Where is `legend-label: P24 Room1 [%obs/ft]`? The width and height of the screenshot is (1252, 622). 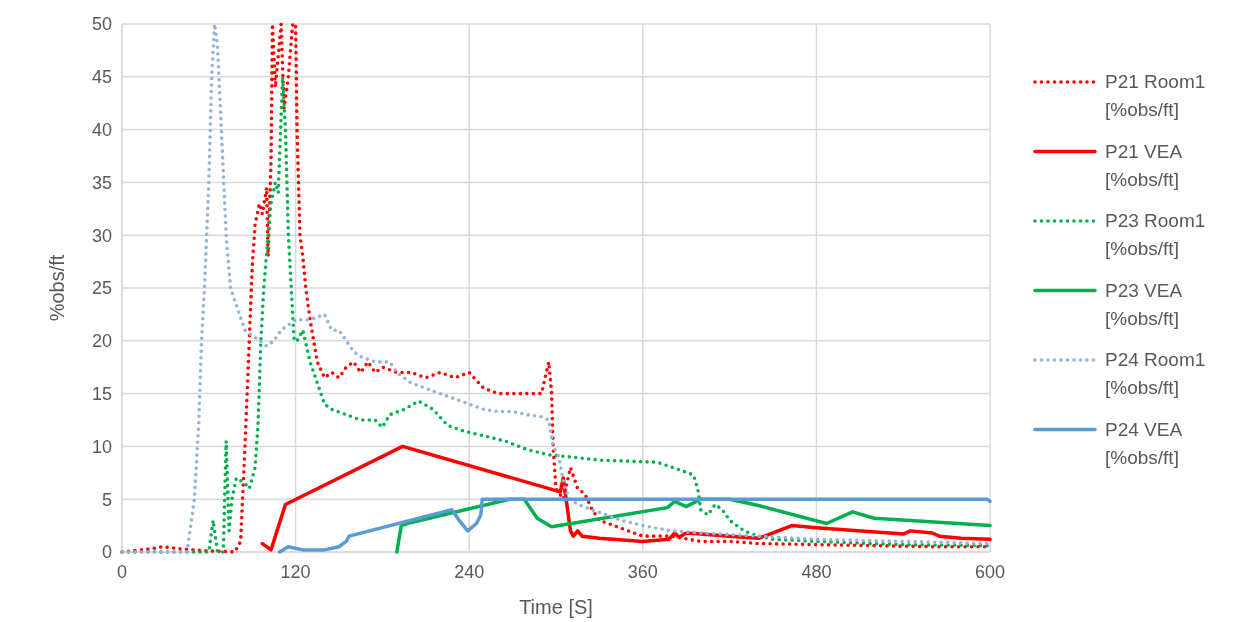 legend-label: P24 Room1 [%obs/ft] is located at coordinates (1155, 373).